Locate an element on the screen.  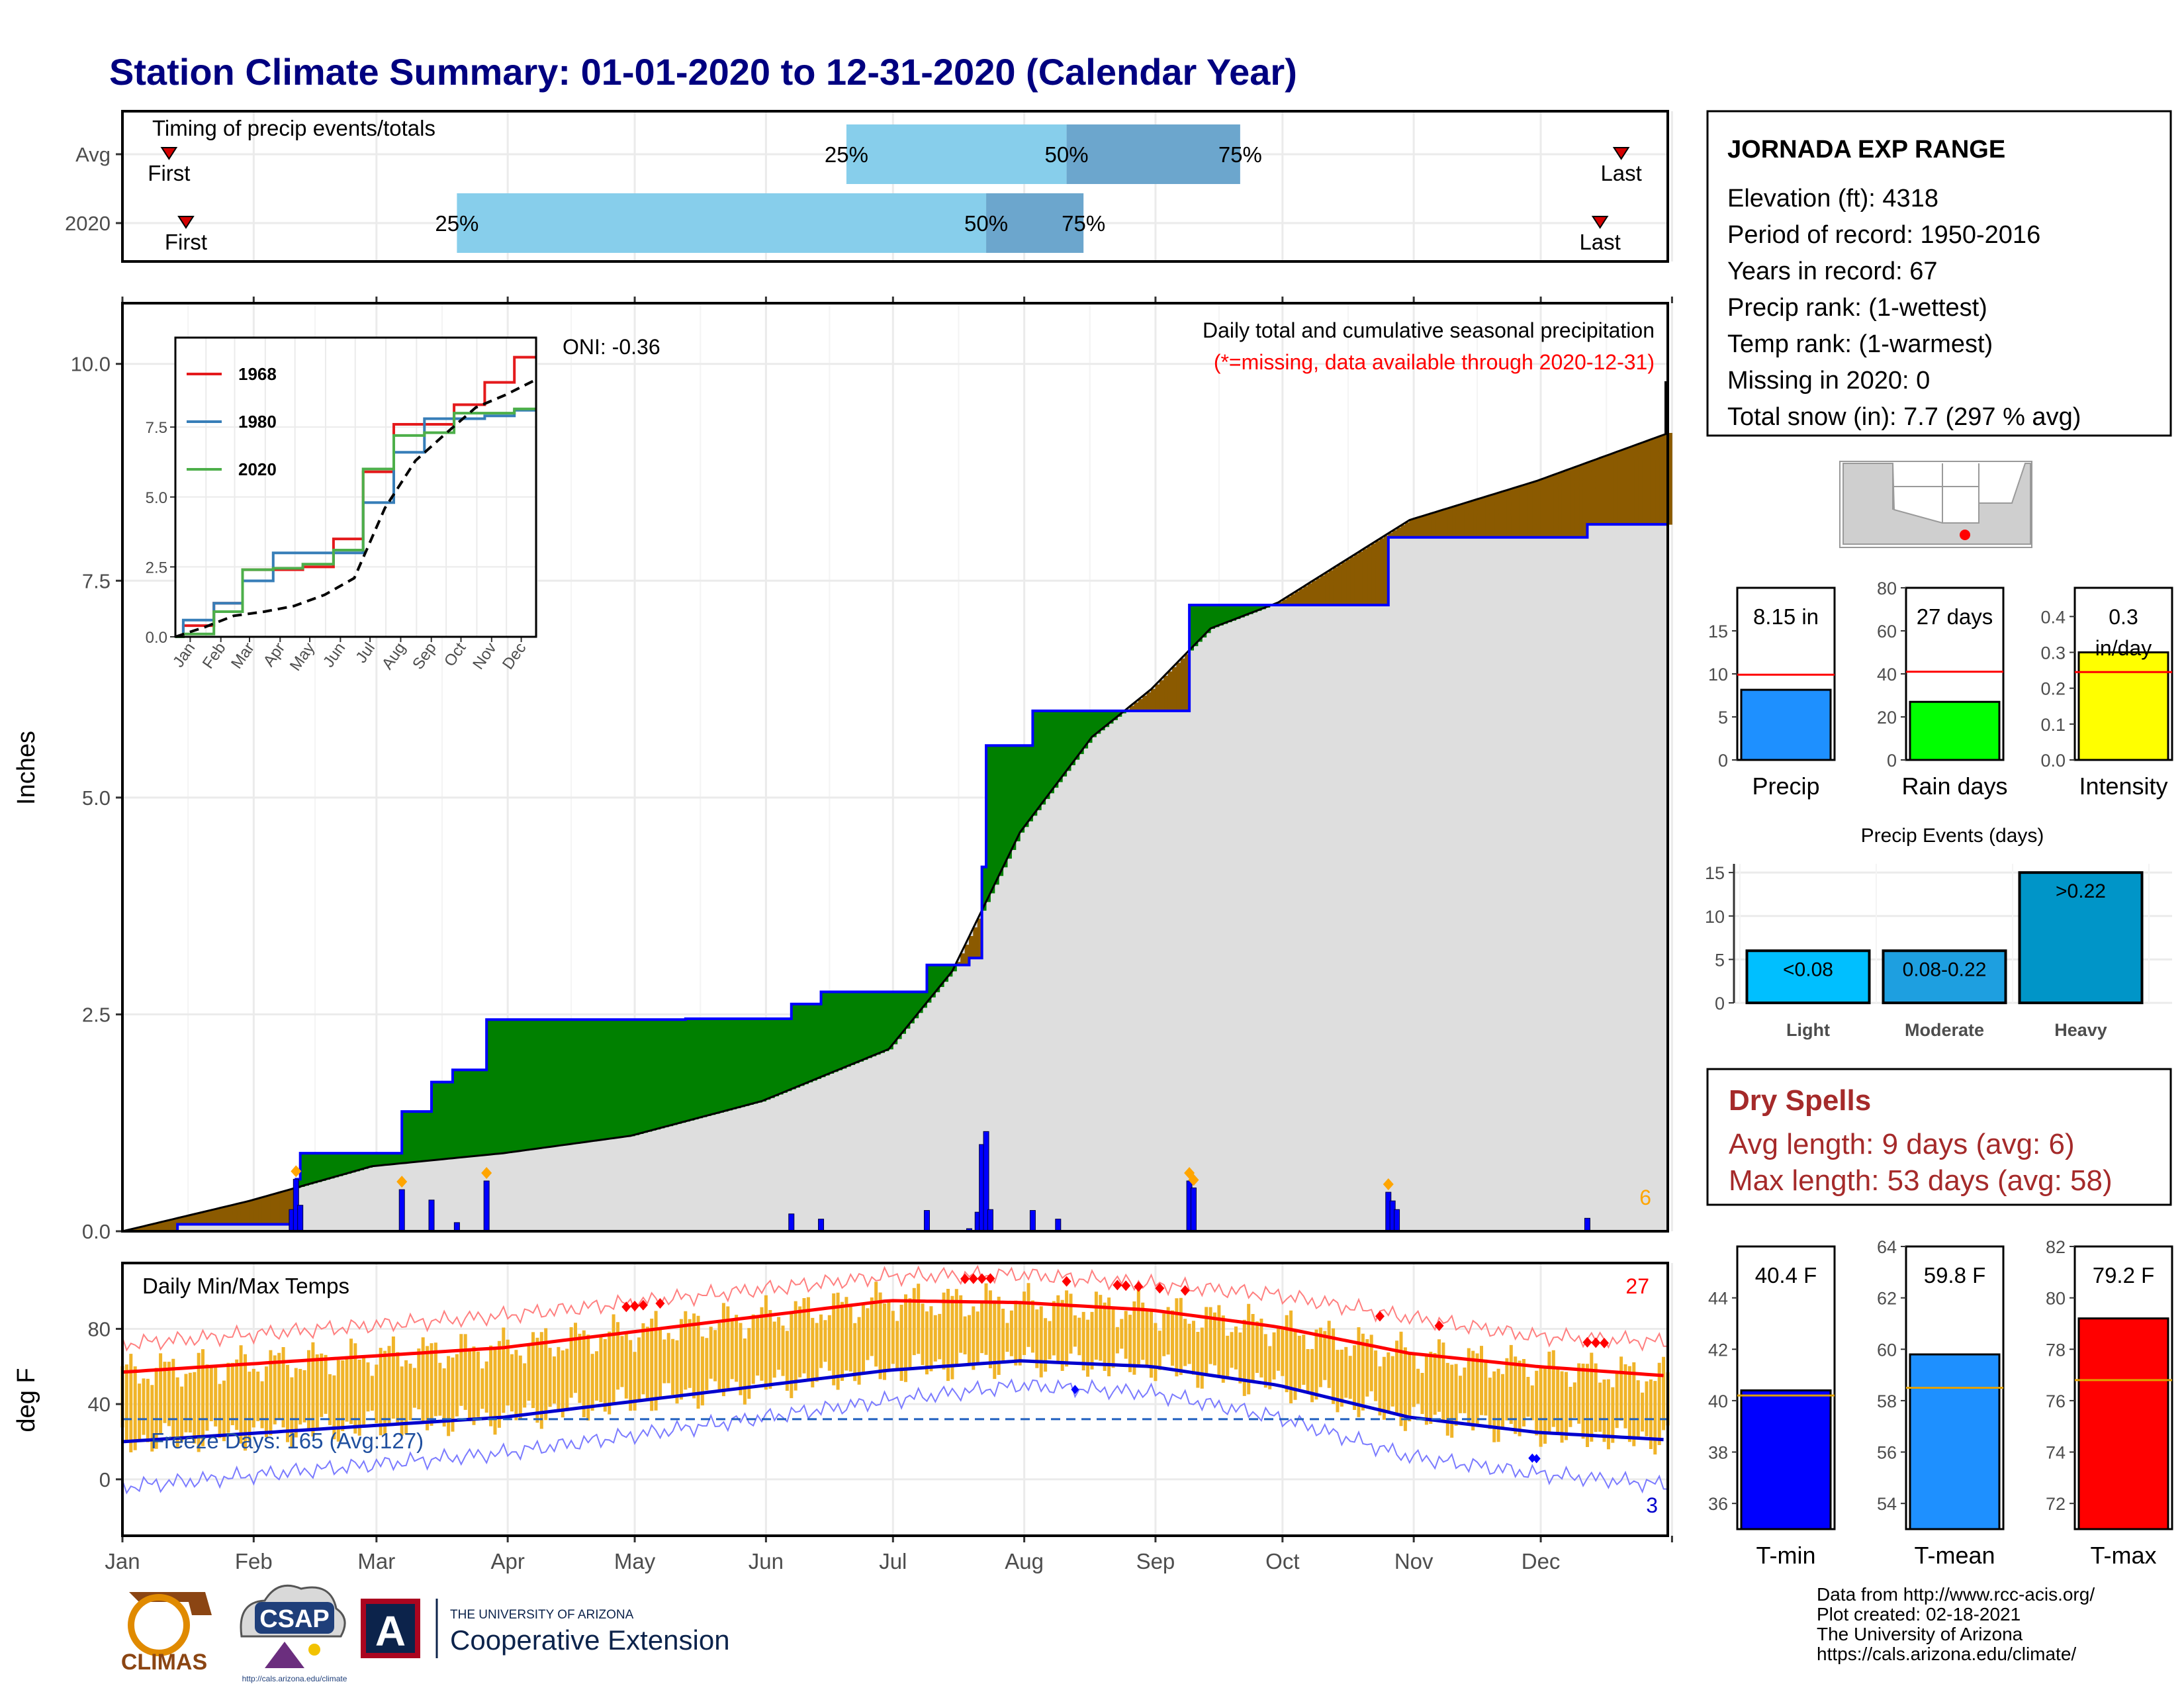
timing-last-label: Last is located at coordinates (1621, 173).